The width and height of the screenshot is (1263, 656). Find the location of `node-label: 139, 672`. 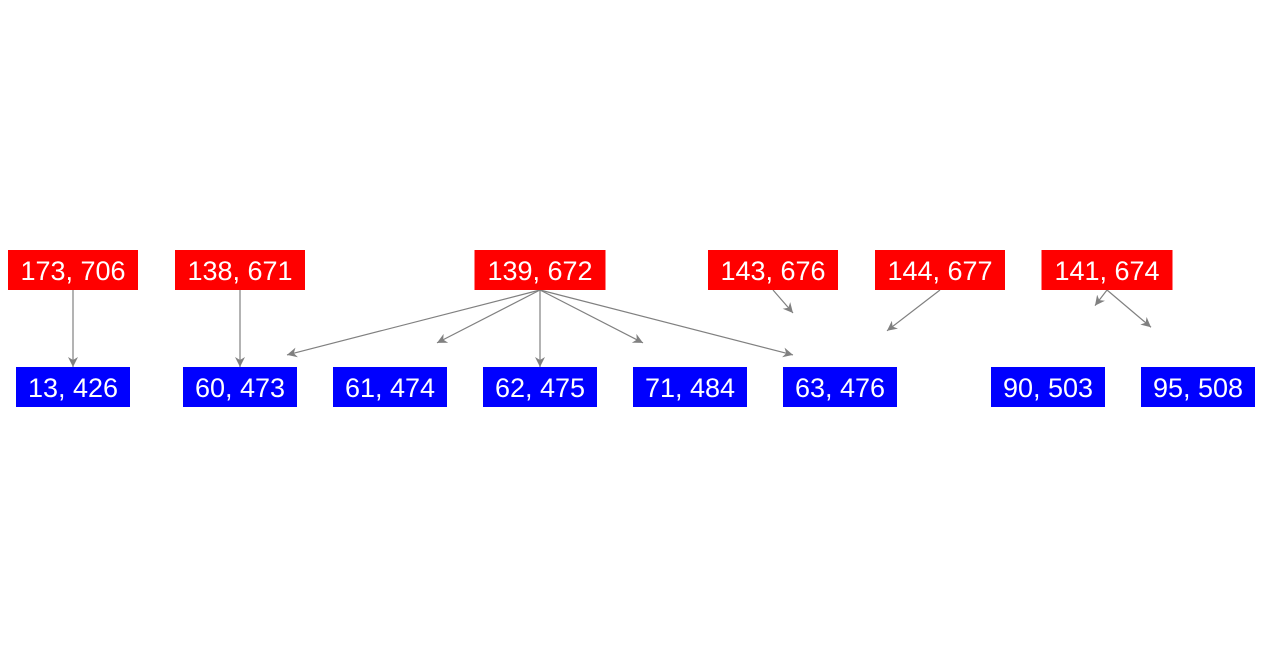

node-label: 139, 672 is located at coordinates (539, 271).